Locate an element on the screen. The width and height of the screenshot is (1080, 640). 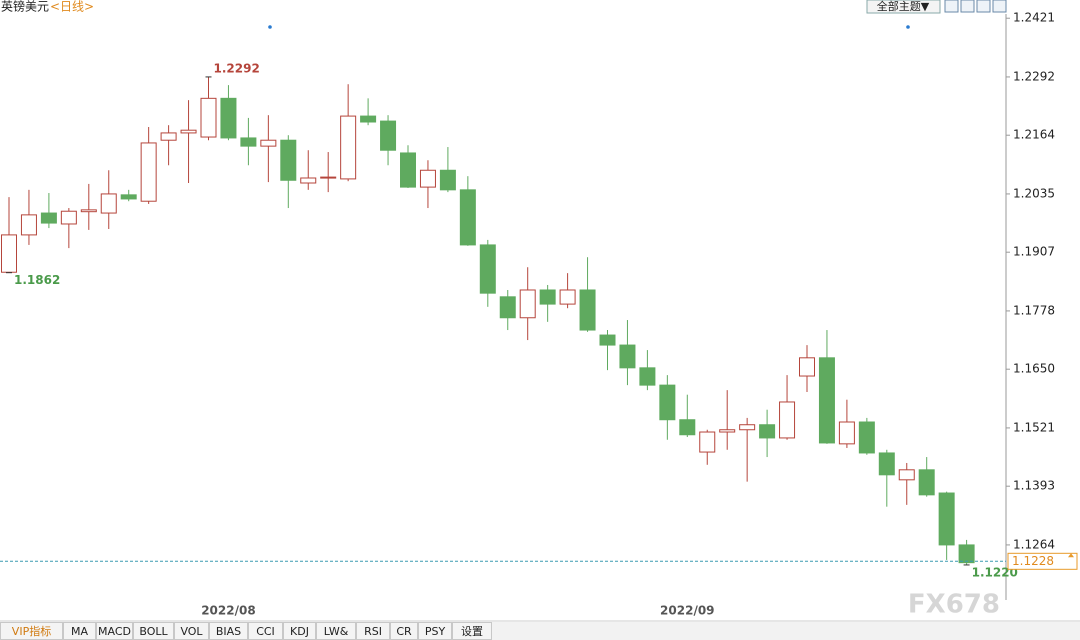
tab-label: LW& is located at coordinates (336, 631).